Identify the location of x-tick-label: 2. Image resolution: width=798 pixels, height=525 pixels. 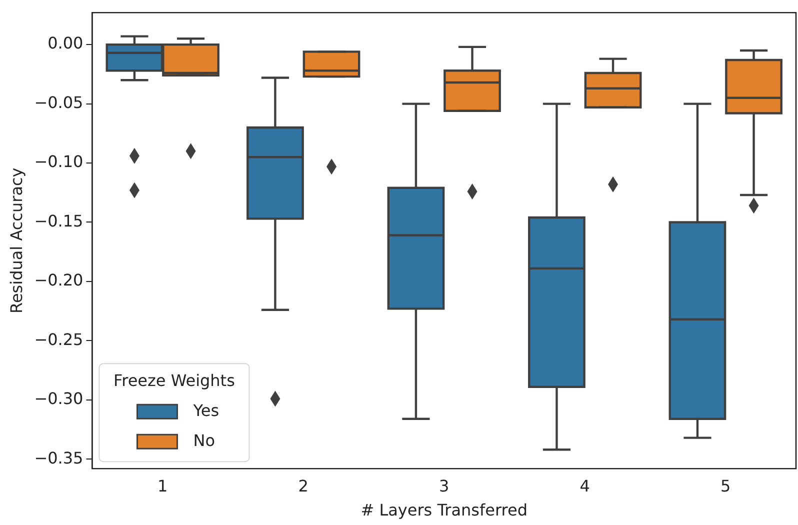
(303, 486).